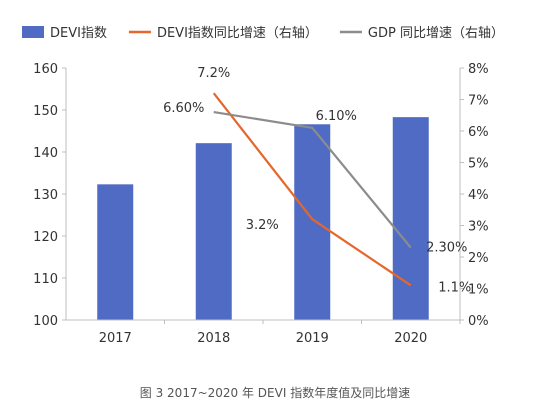  What do you see at coordinates (410, 218) in the screenshot?
I see `bar-2020` at bounding box center [410, 218].